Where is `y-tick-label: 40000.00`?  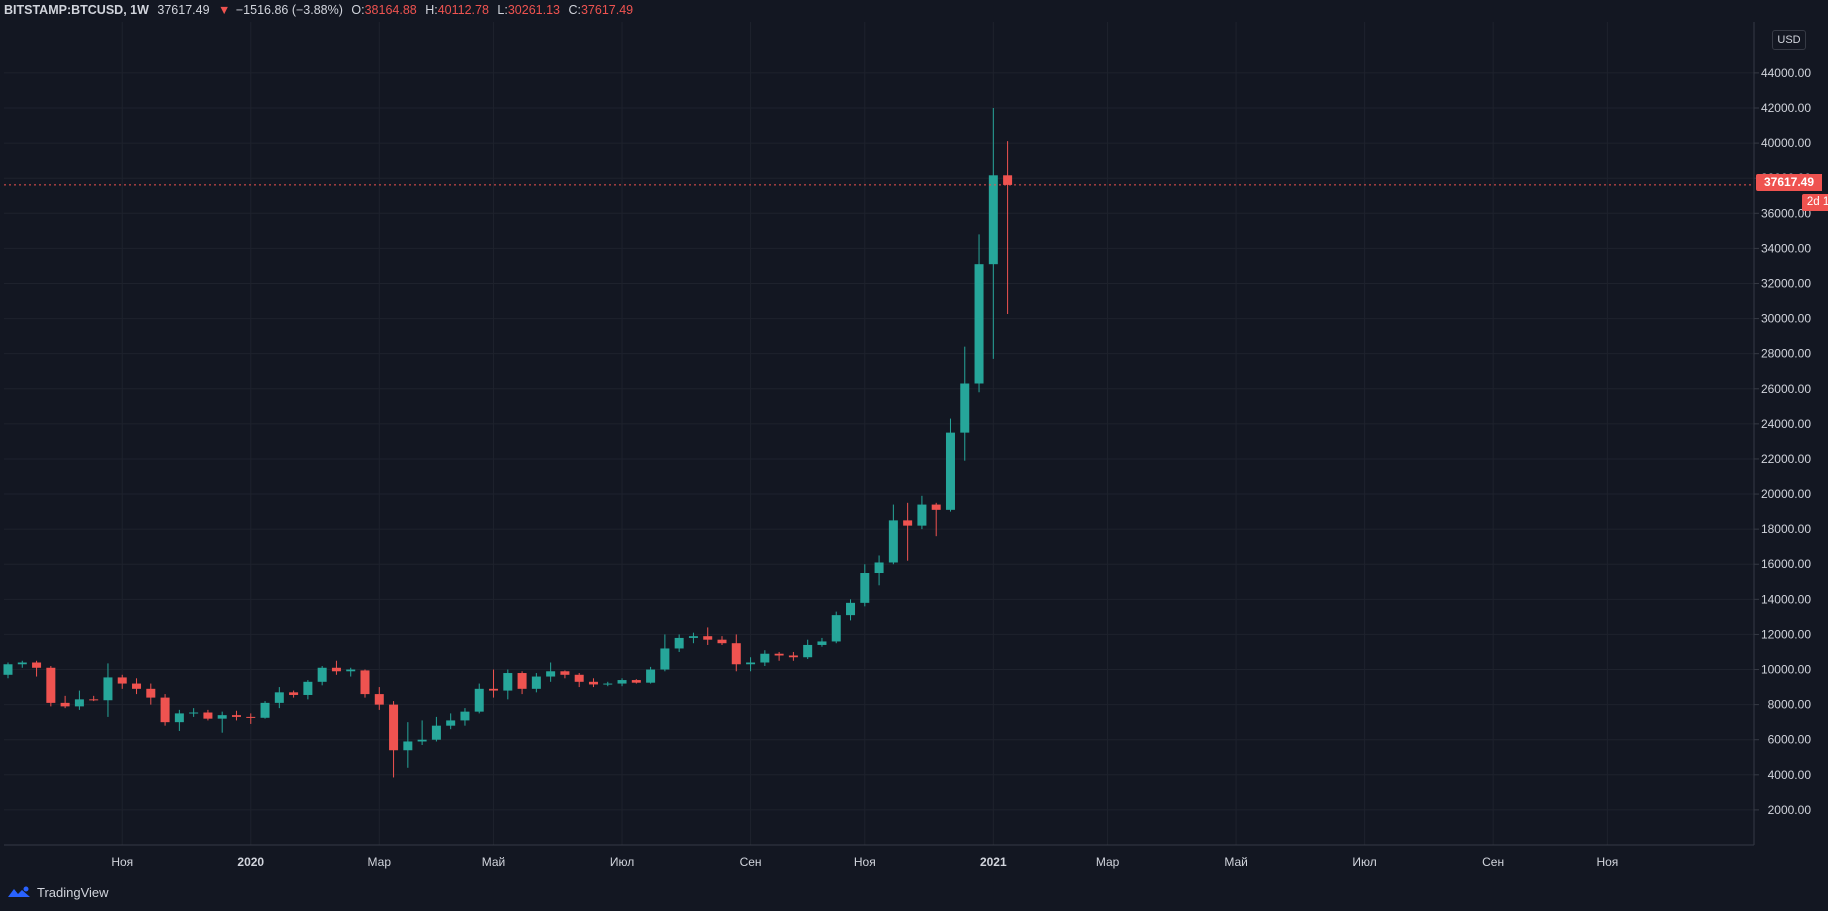 y-tick-label: 40000.00 is located at coordinates (1786, 143).